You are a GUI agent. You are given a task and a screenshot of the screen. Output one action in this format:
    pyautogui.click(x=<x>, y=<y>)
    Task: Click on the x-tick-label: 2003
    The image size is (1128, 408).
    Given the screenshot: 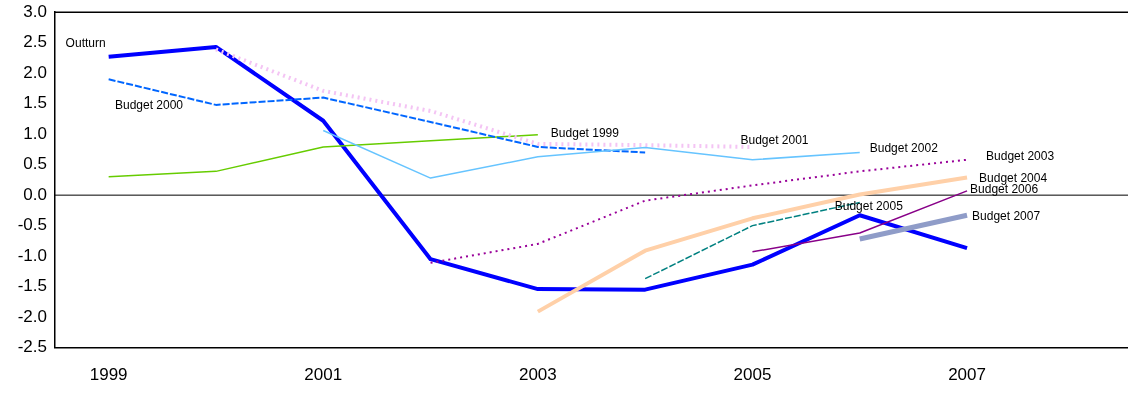 What is the action you would take?
    pyautogui.click(x=537, y=375)
    